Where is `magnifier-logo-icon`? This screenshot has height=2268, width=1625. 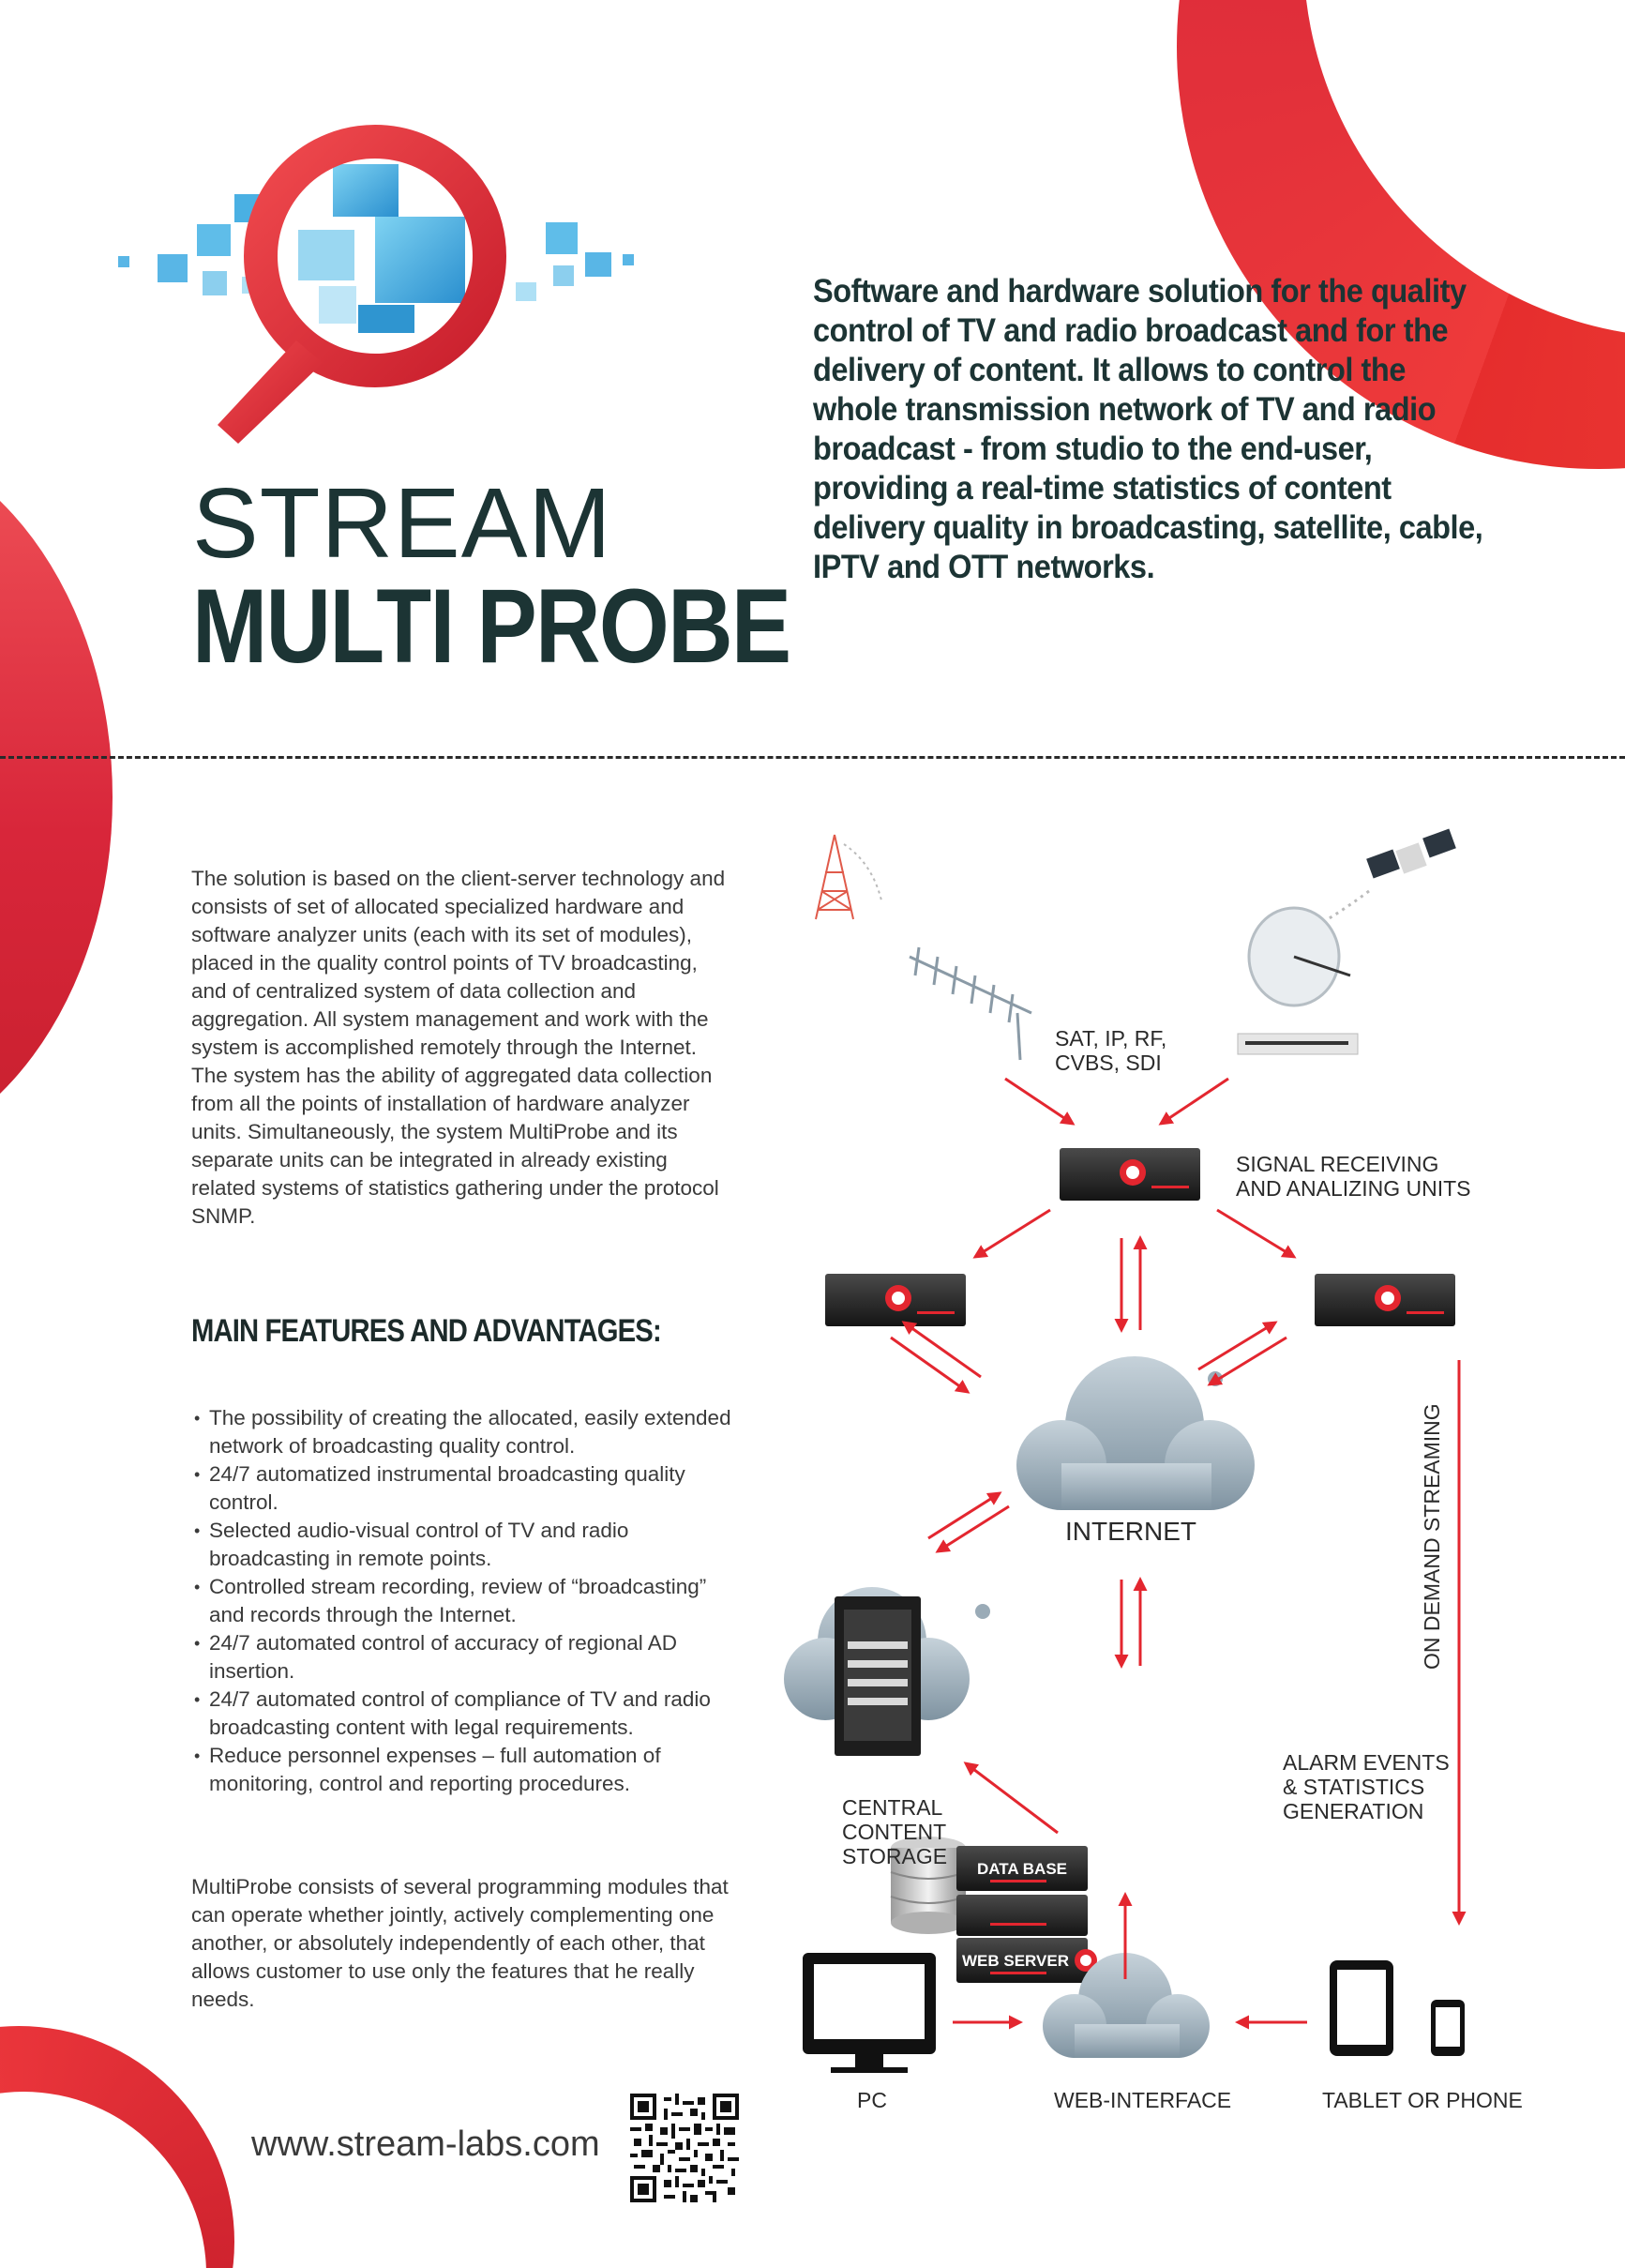 magnifier-logo-icon is located at coordinates (376, 284).